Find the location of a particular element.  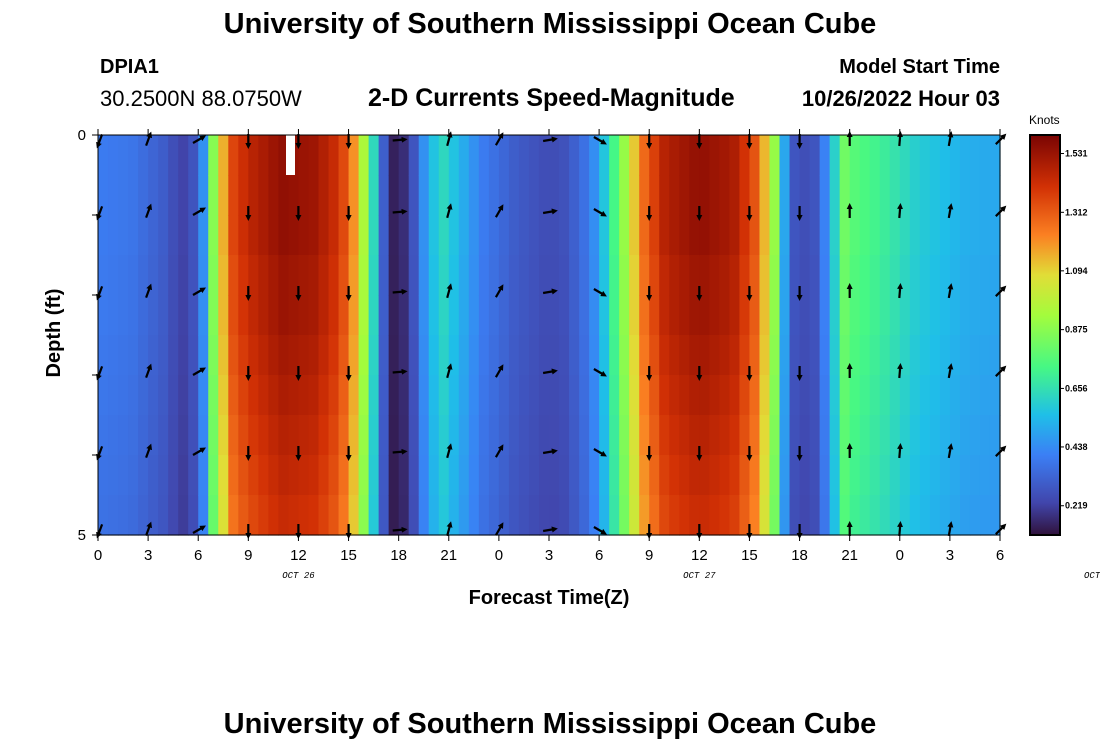

x-tick-label: 18 is located at coordinates (398, 555).